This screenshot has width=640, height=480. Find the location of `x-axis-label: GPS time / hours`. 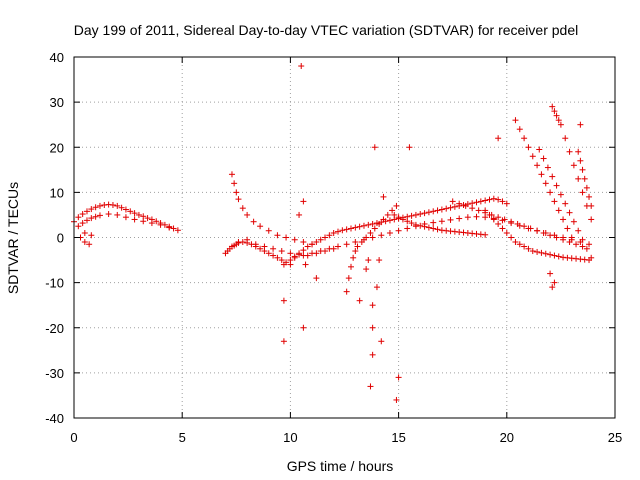

x-axis-label: GPS time / hours is located at coordinates (340, 466).